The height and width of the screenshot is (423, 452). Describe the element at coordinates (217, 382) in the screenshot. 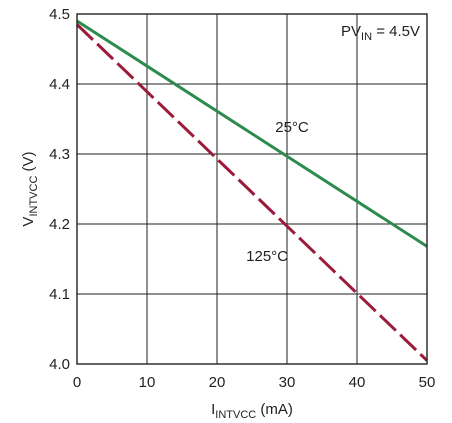

I see `x-tick-label-2: 20` at that location.